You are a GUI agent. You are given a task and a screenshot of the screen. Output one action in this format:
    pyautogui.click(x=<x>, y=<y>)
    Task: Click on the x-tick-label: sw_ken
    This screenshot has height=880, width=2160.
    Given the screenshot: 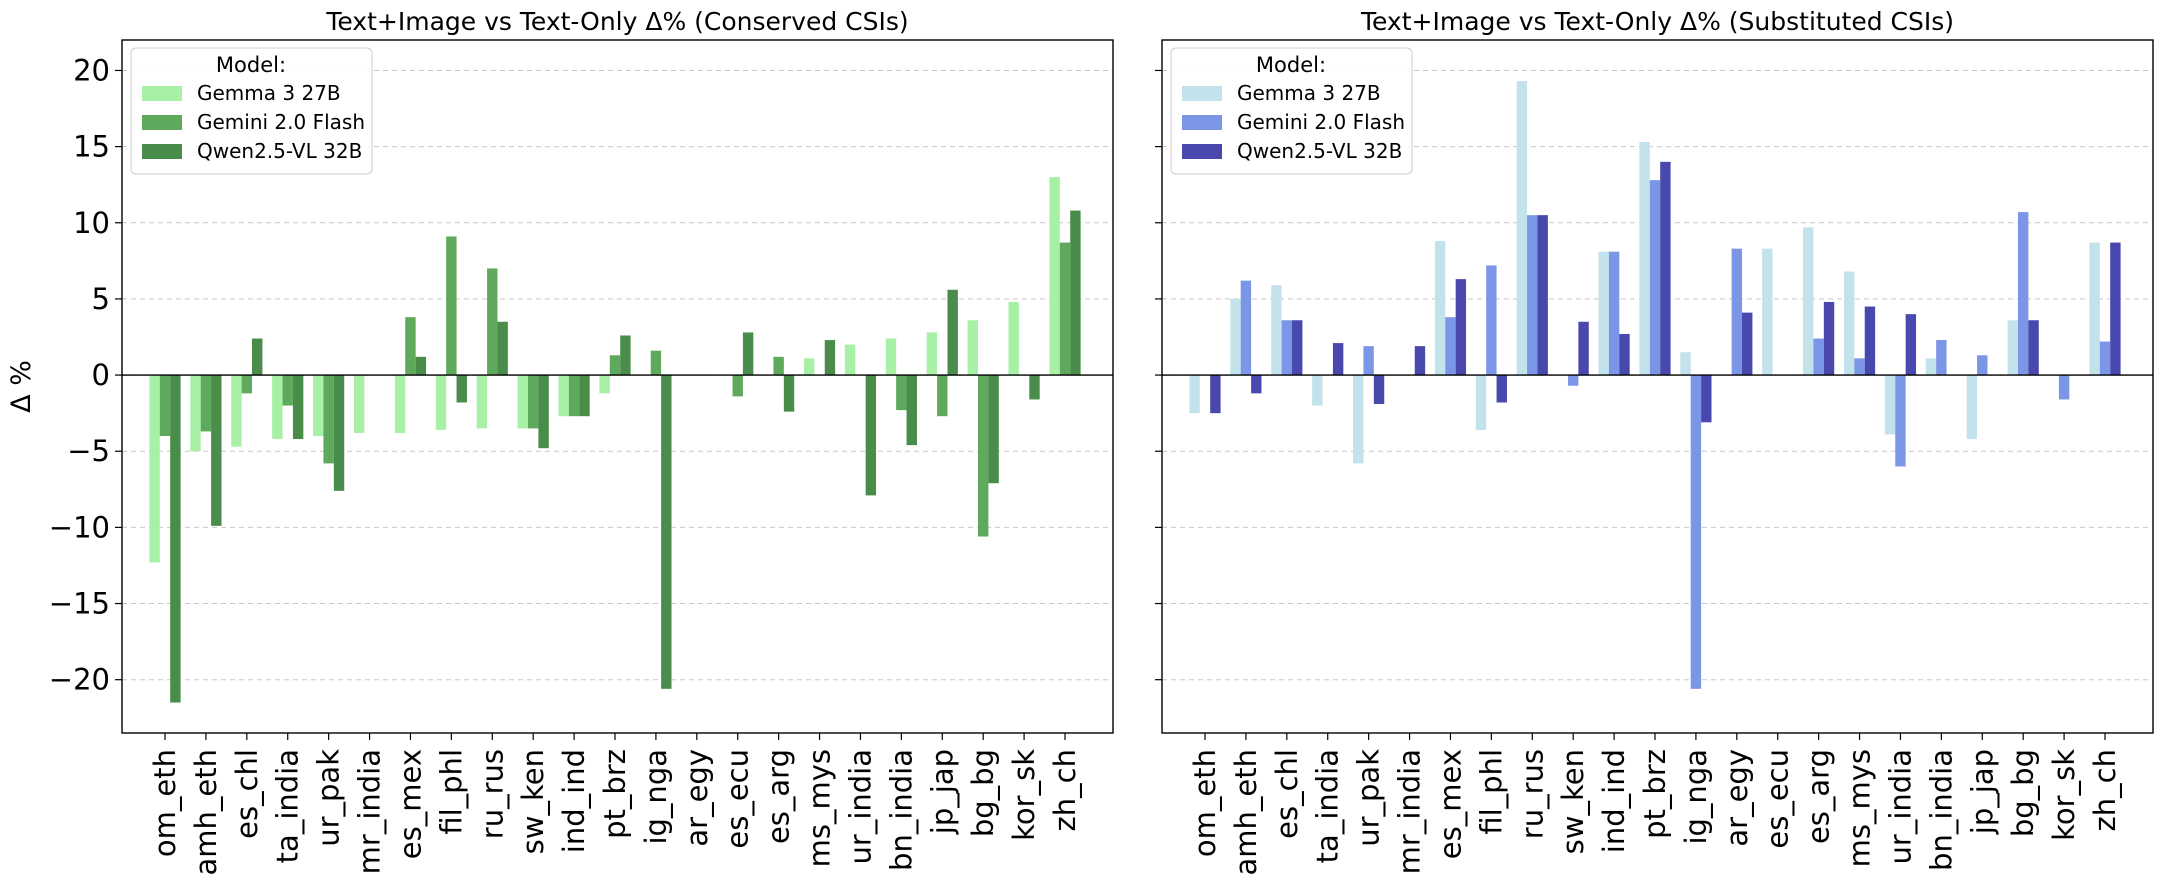 What is the action you would take?
    pyautogui.click(x=533, y=801)
    